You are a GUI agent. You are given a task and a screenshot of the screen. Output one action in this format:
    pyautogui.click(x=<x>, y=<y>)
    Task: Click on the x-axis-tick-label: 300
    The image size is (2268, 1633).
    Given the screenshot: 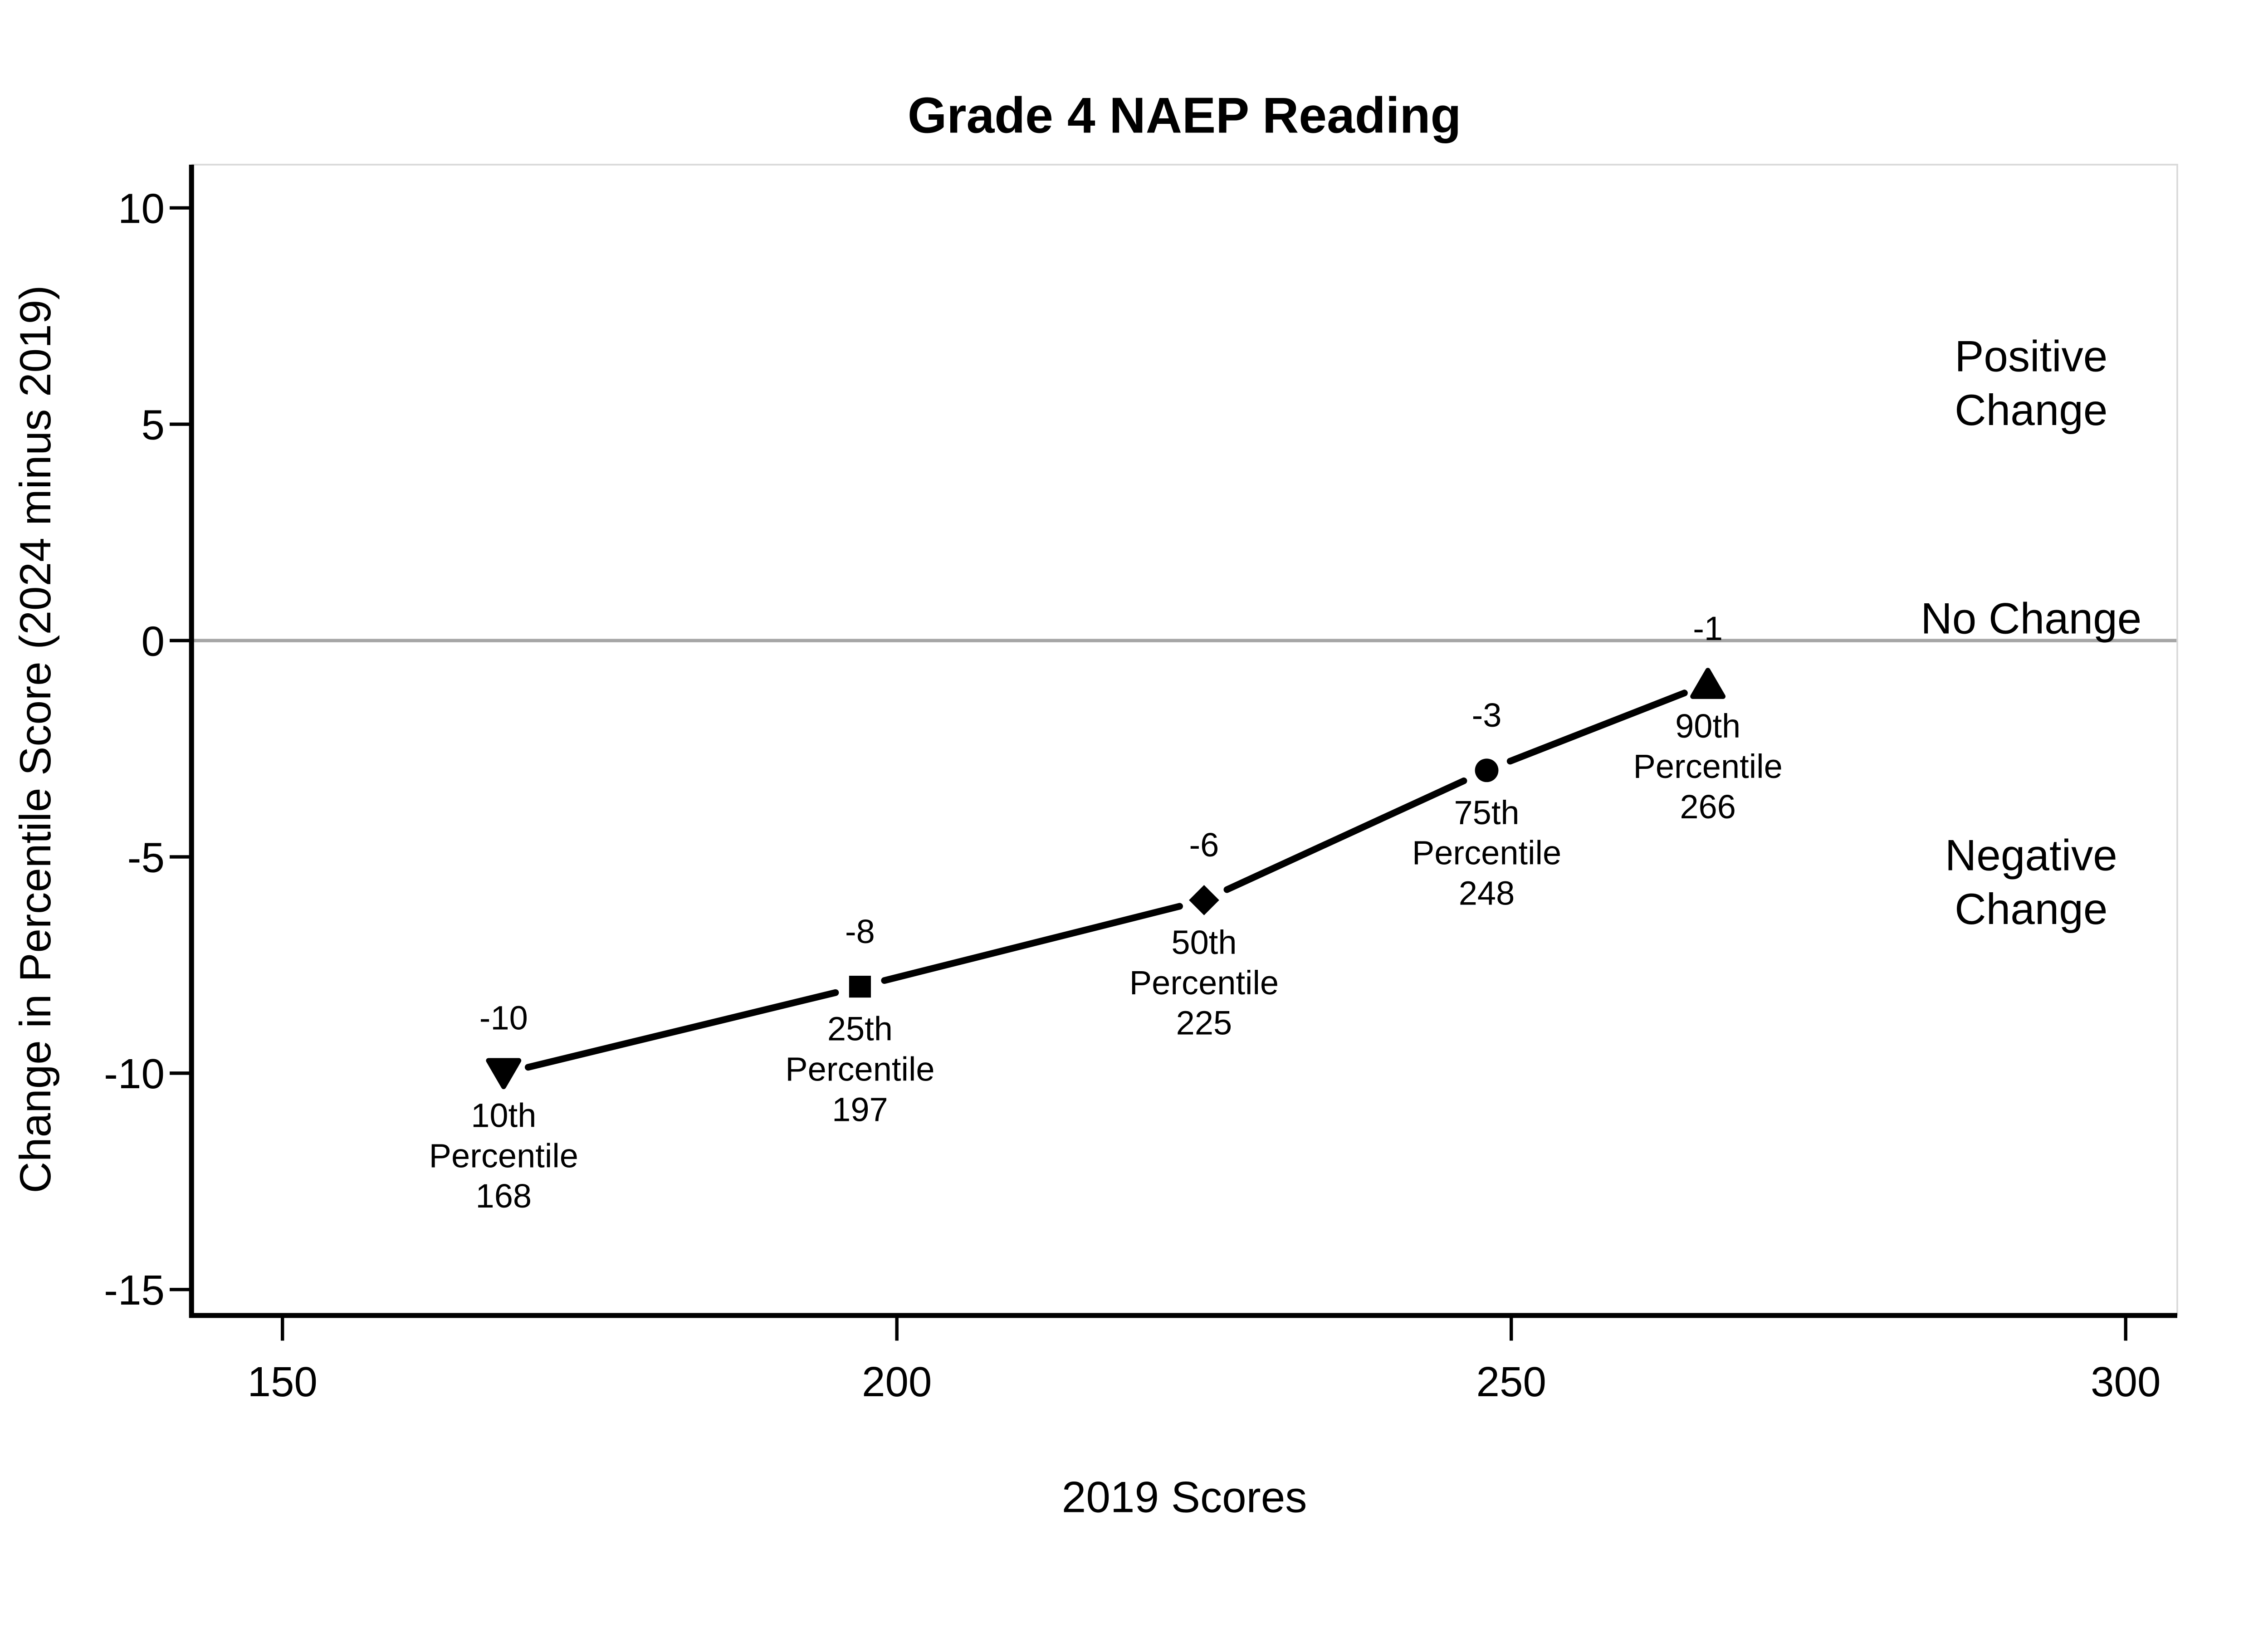 What is the action you would take?
    pyautogui.click(x=2125, y=1381)
    